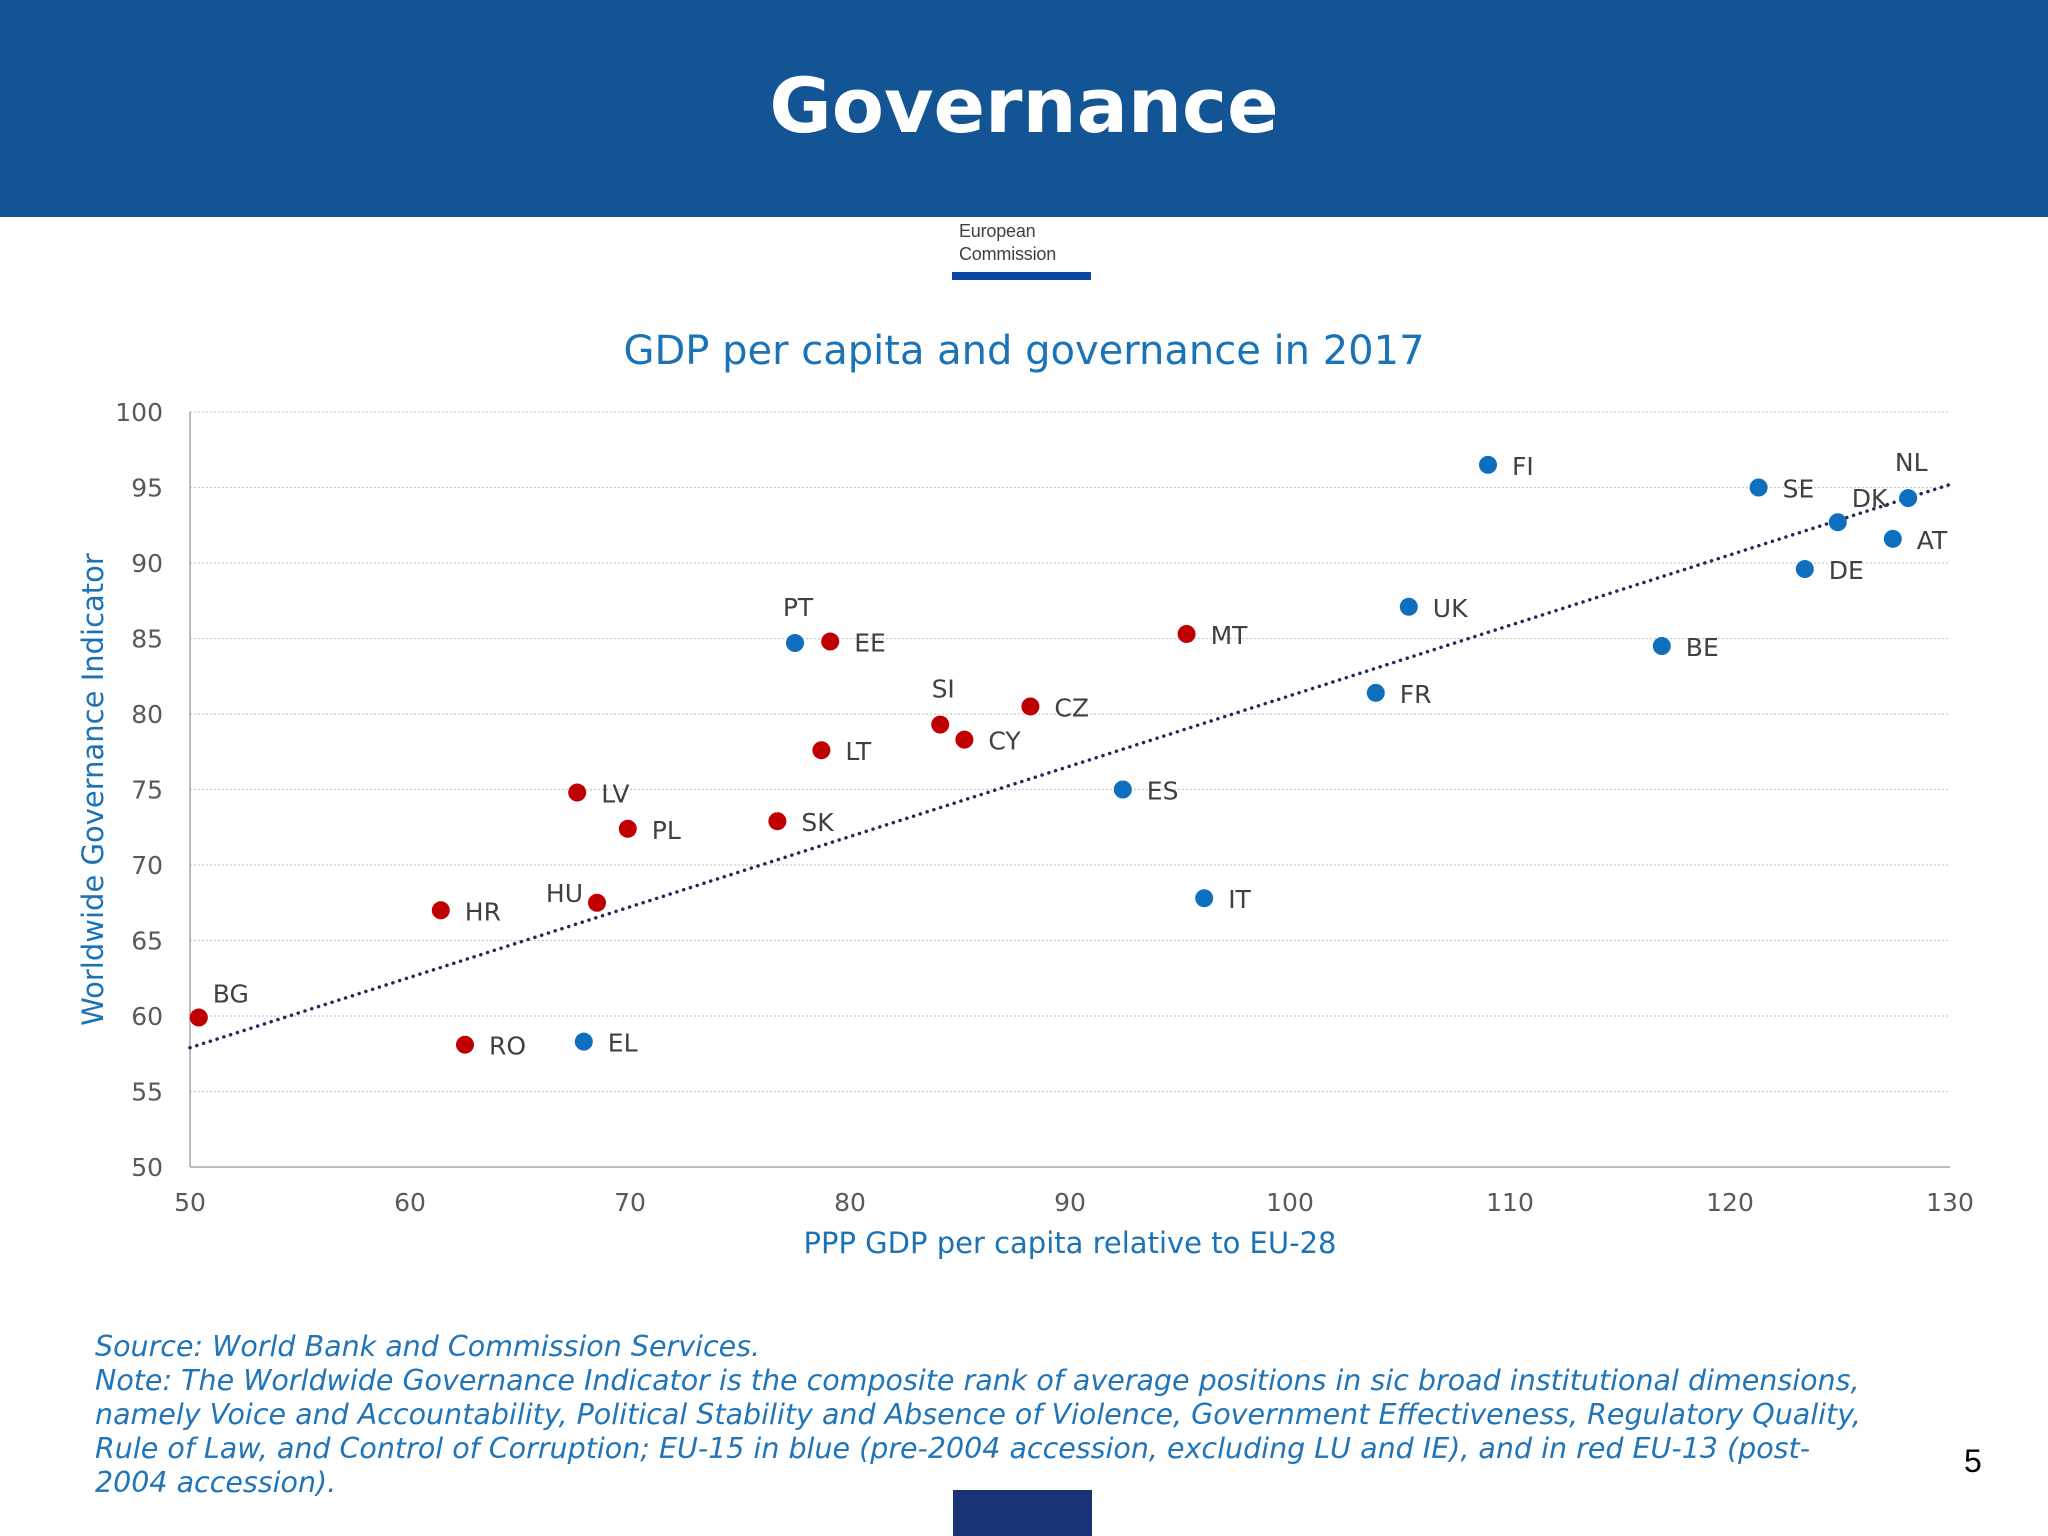 The height and width of the screenshot is (1536, 2048). I want to click on point-label-pt: PT, so click(798, 607).